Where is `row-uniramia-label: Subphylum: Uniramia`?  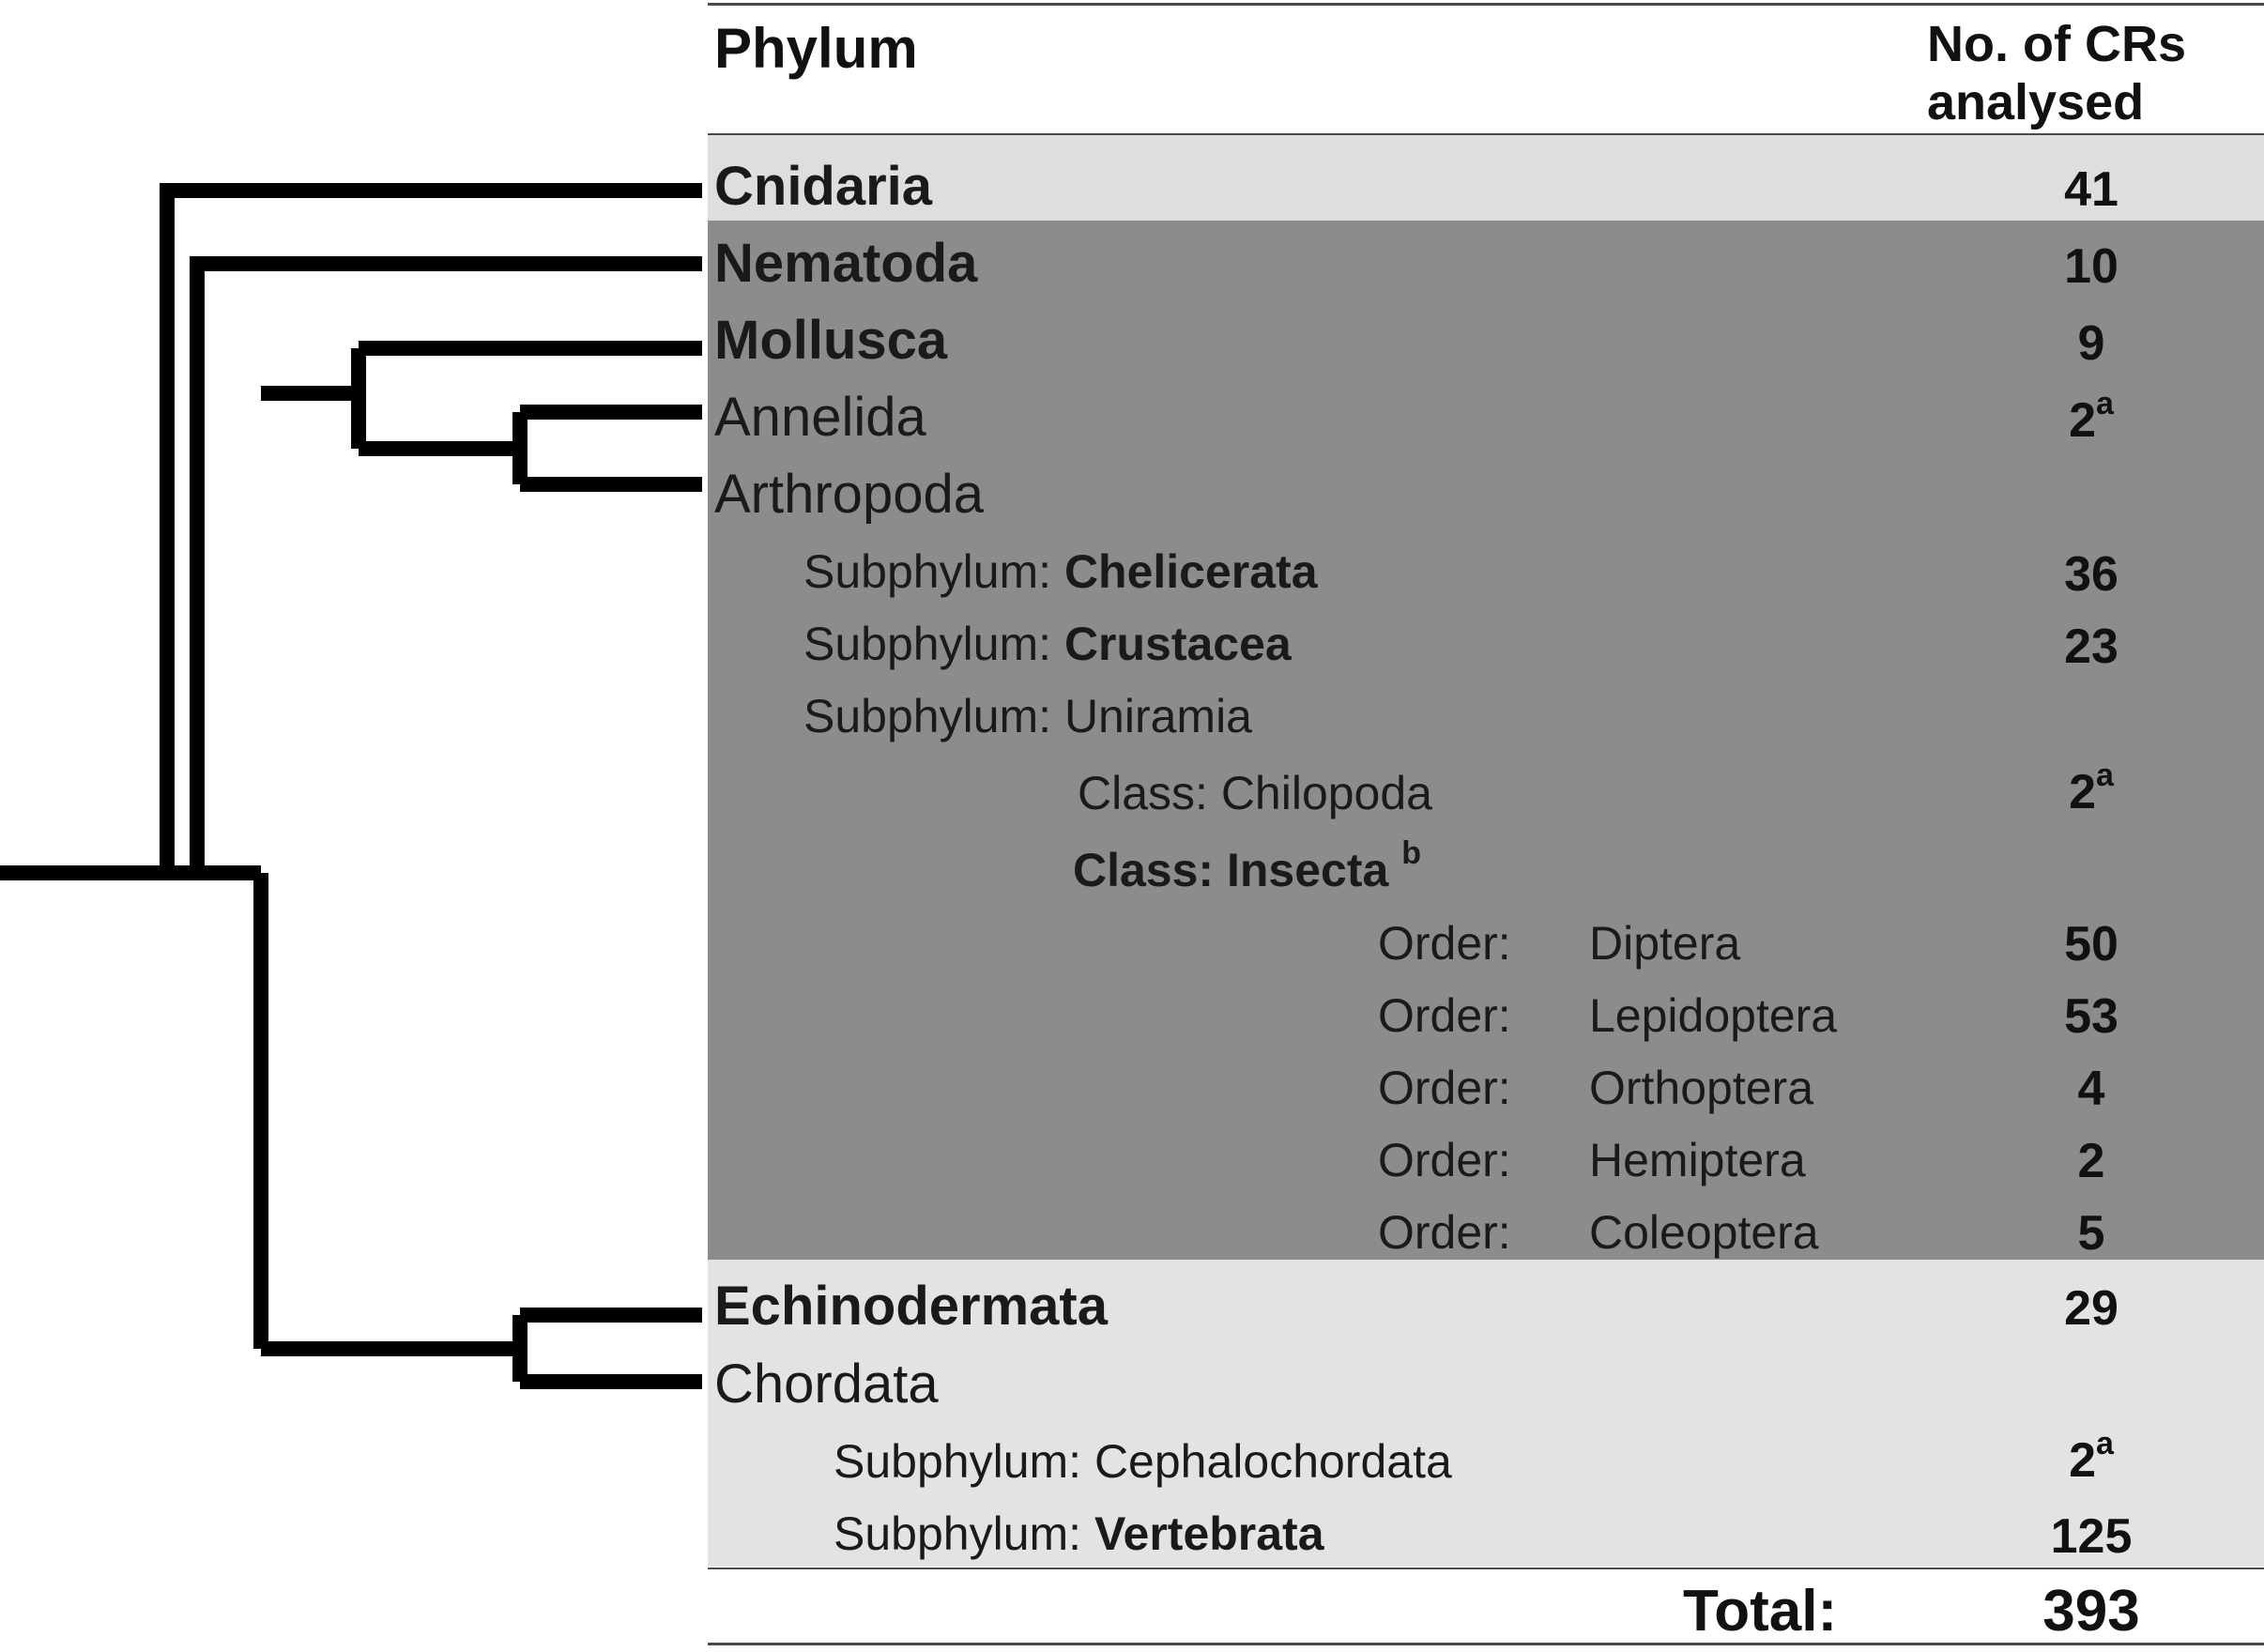 row-uniramia-label: Subphylum: Uniramia is located at coordinates (1027, 716).